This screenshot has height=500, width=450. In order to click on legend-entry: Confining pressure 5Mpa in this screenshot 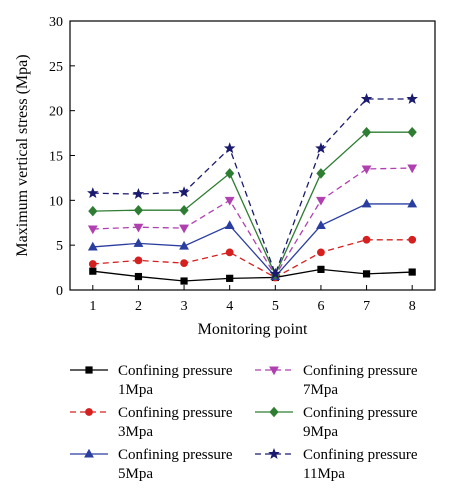, I will do `click(151, 464)`.